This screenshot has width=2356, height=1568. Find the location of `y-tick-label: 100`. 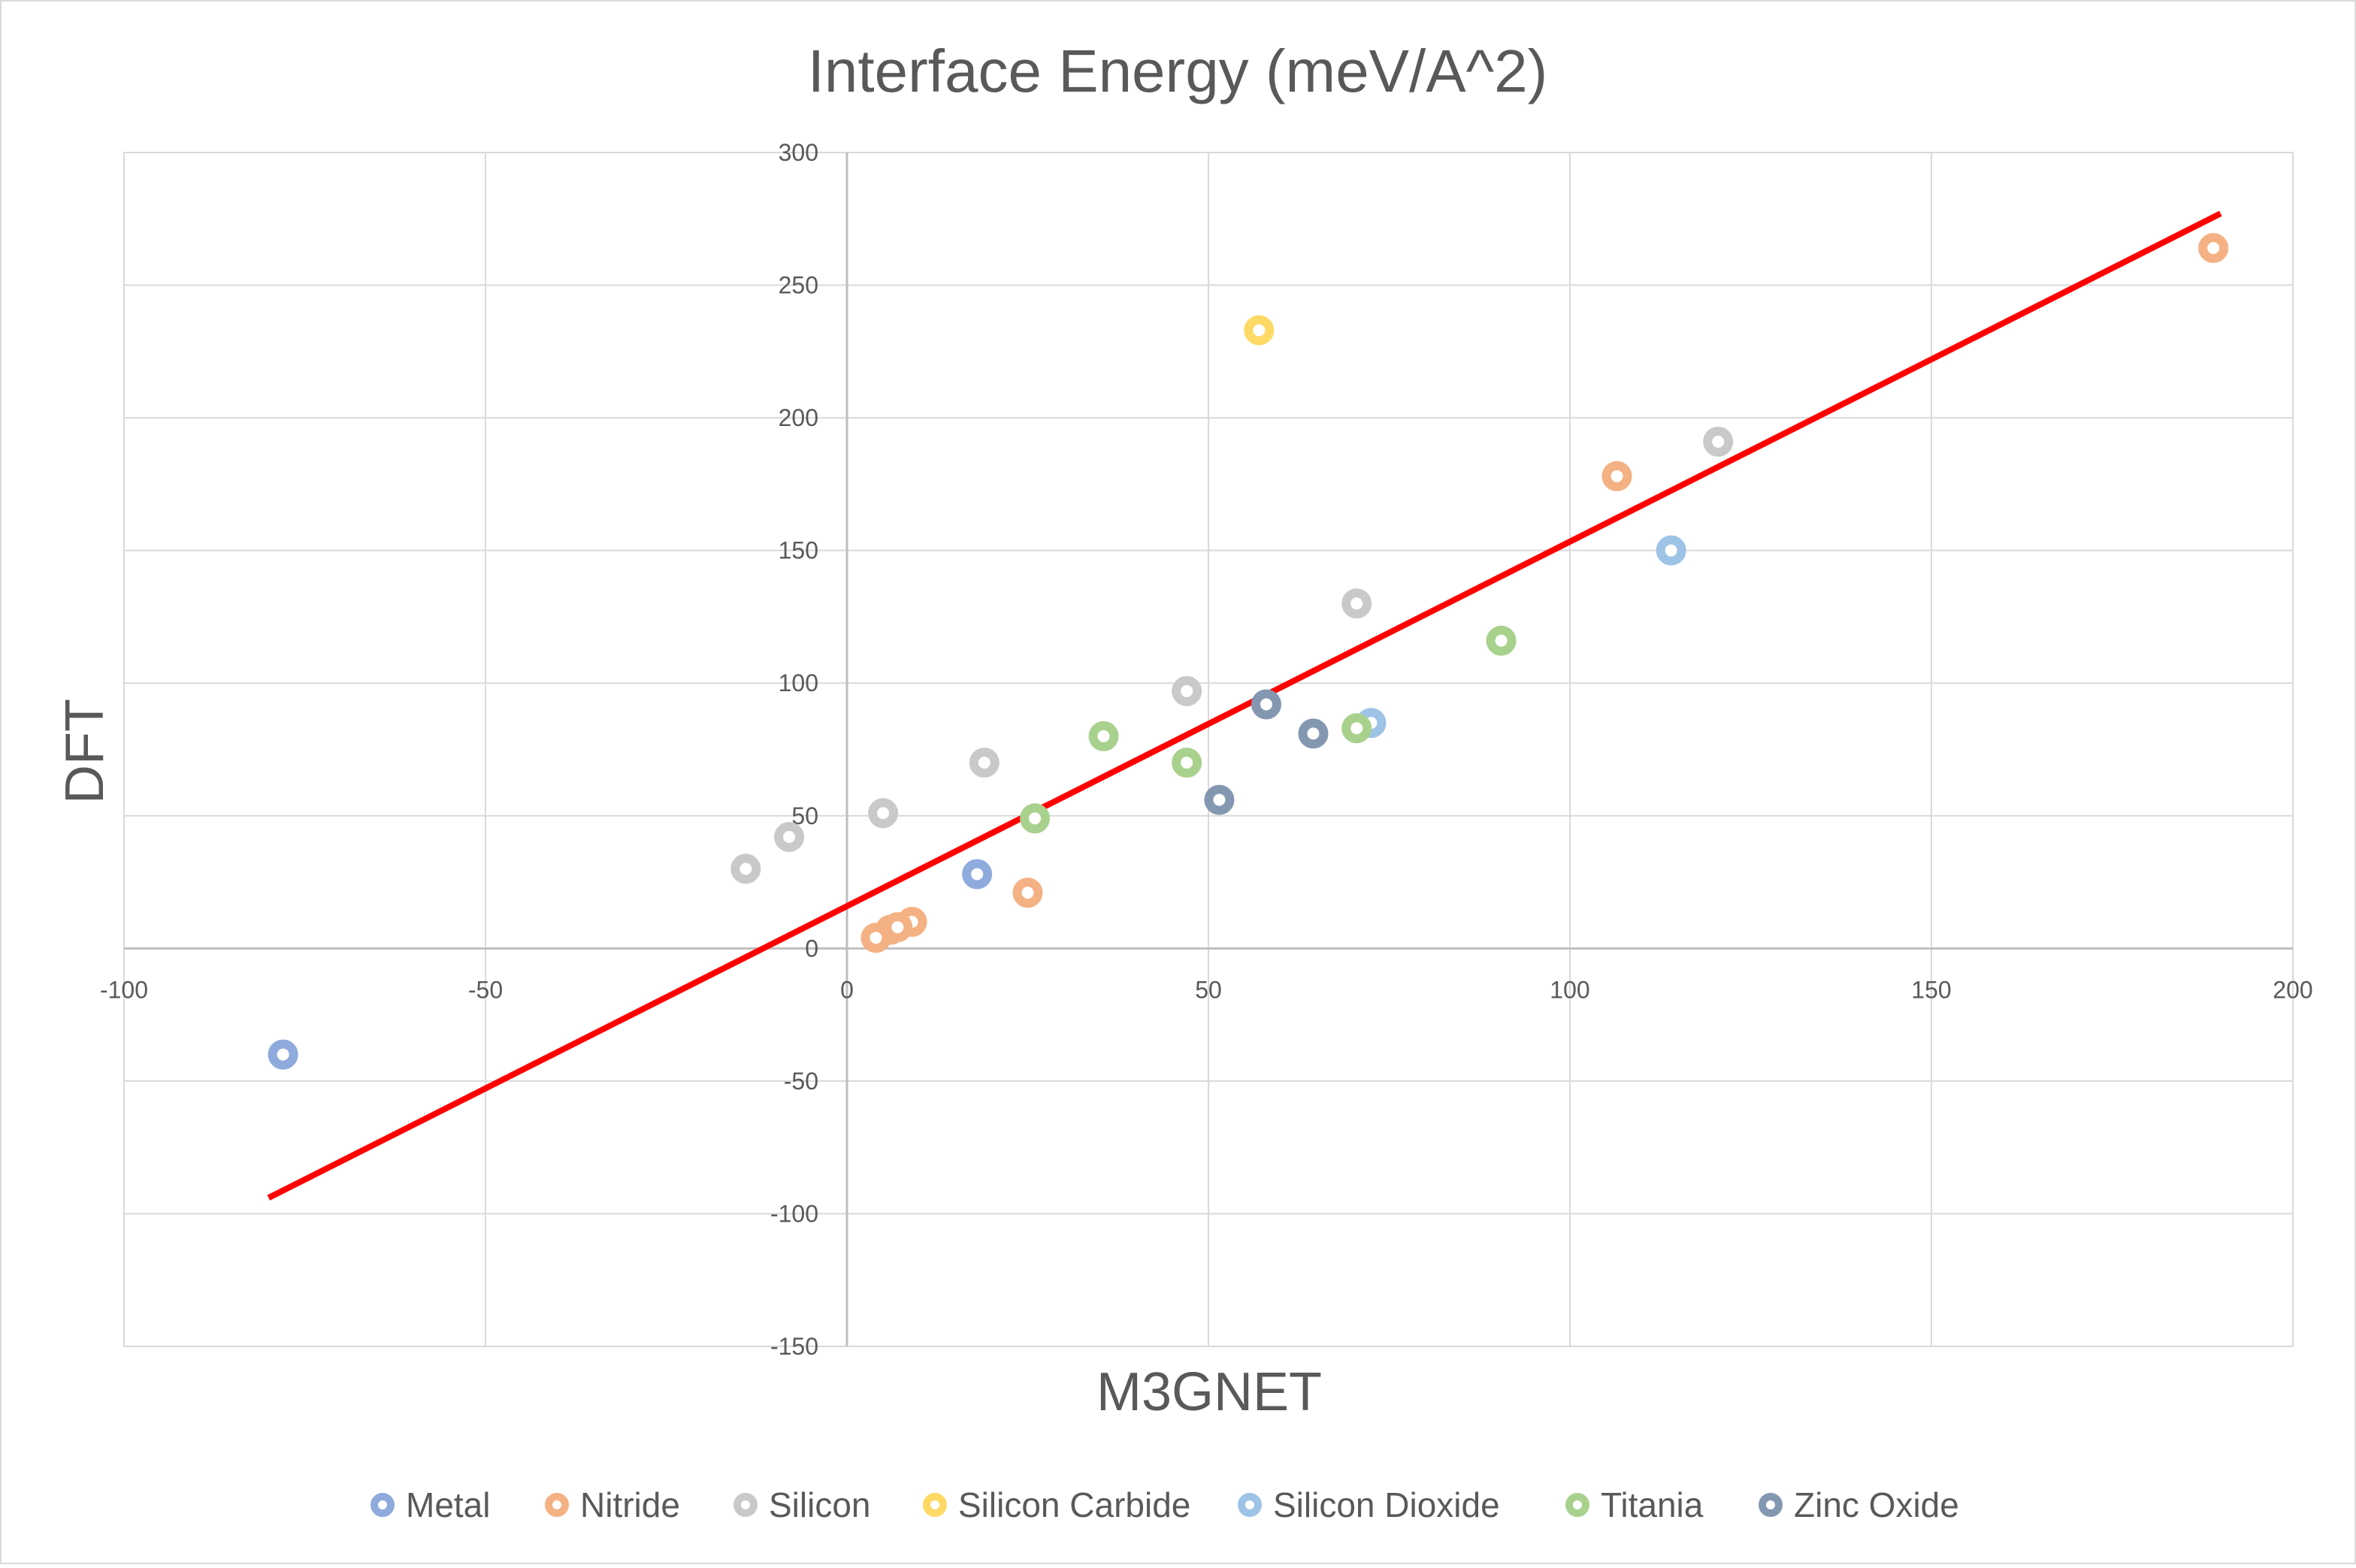

y-tick-label: 100 is located at coordinates (798, 682).